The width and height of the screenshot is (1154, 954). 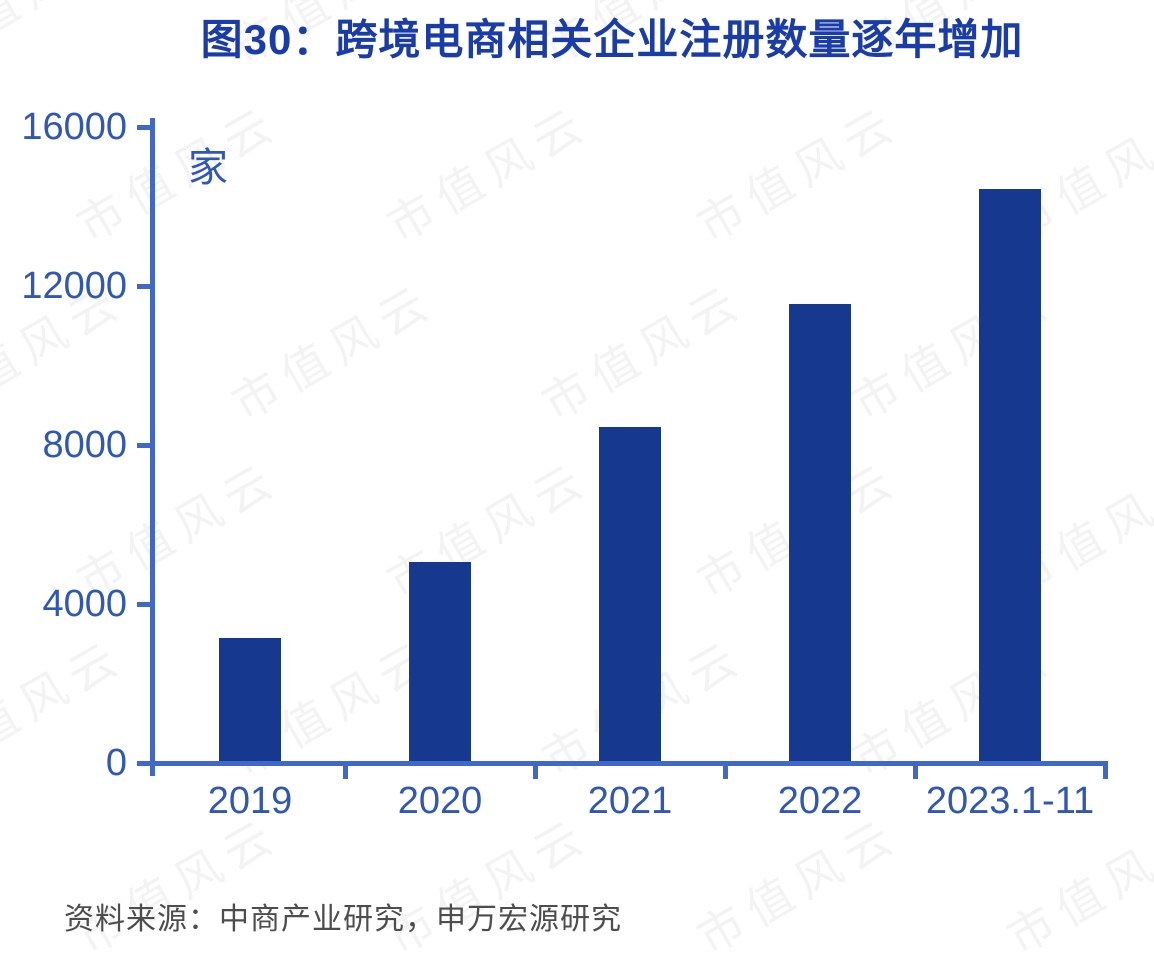 What do you see at coordinates (440, 801) in the screenshot?
I see `x-tick-label-2020: 2020` at bounding box center [440, 801].